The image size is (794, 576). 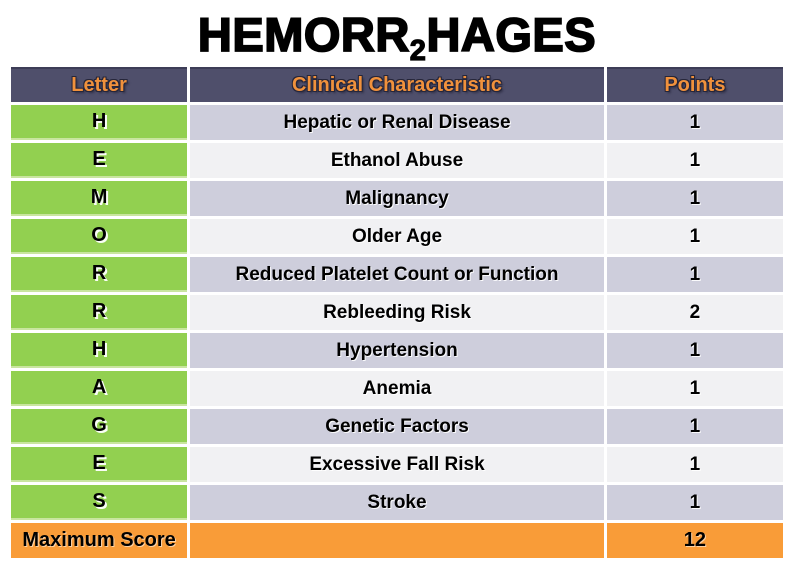 I want to click on table-row: E Excessive Fall Risk 1, so click(x=397, y=464).